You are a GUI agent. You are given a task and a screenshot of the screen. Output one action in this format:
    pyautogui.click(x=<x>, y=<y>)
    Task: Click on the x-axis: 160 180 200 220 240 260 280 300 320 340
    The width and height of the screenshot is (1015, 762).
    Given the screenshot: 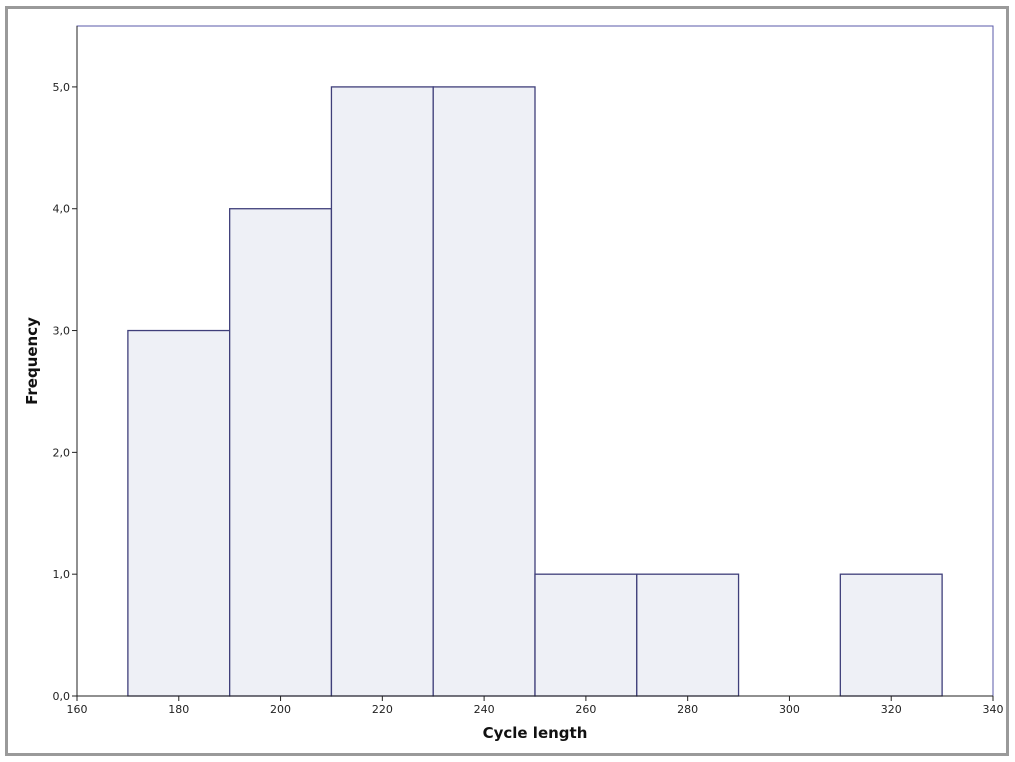 What is the action you would take?
    pyautogui.click(x=535, y=705)
    